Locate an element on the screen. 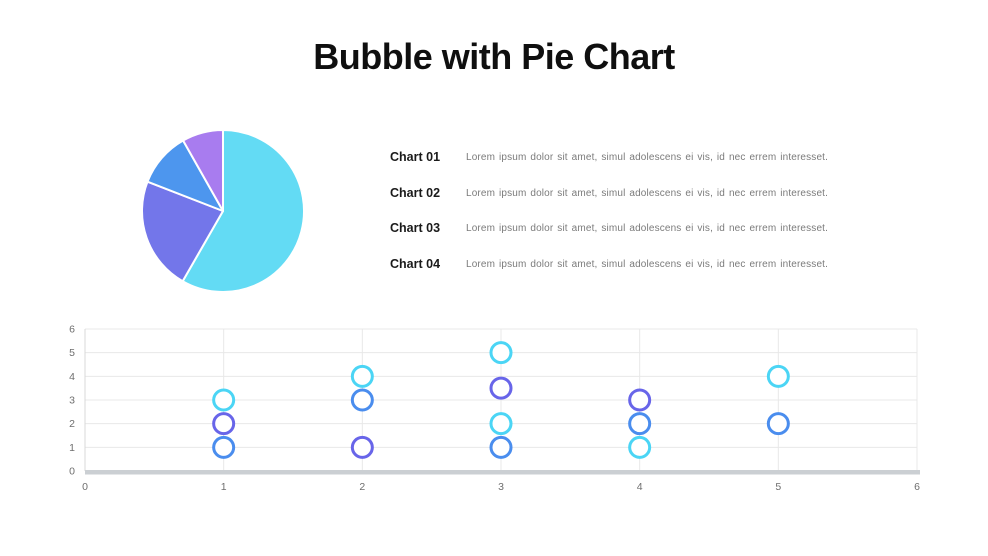 The image size is (988, 556). x-tick-label: 0 is located at coordinates (85, 487).